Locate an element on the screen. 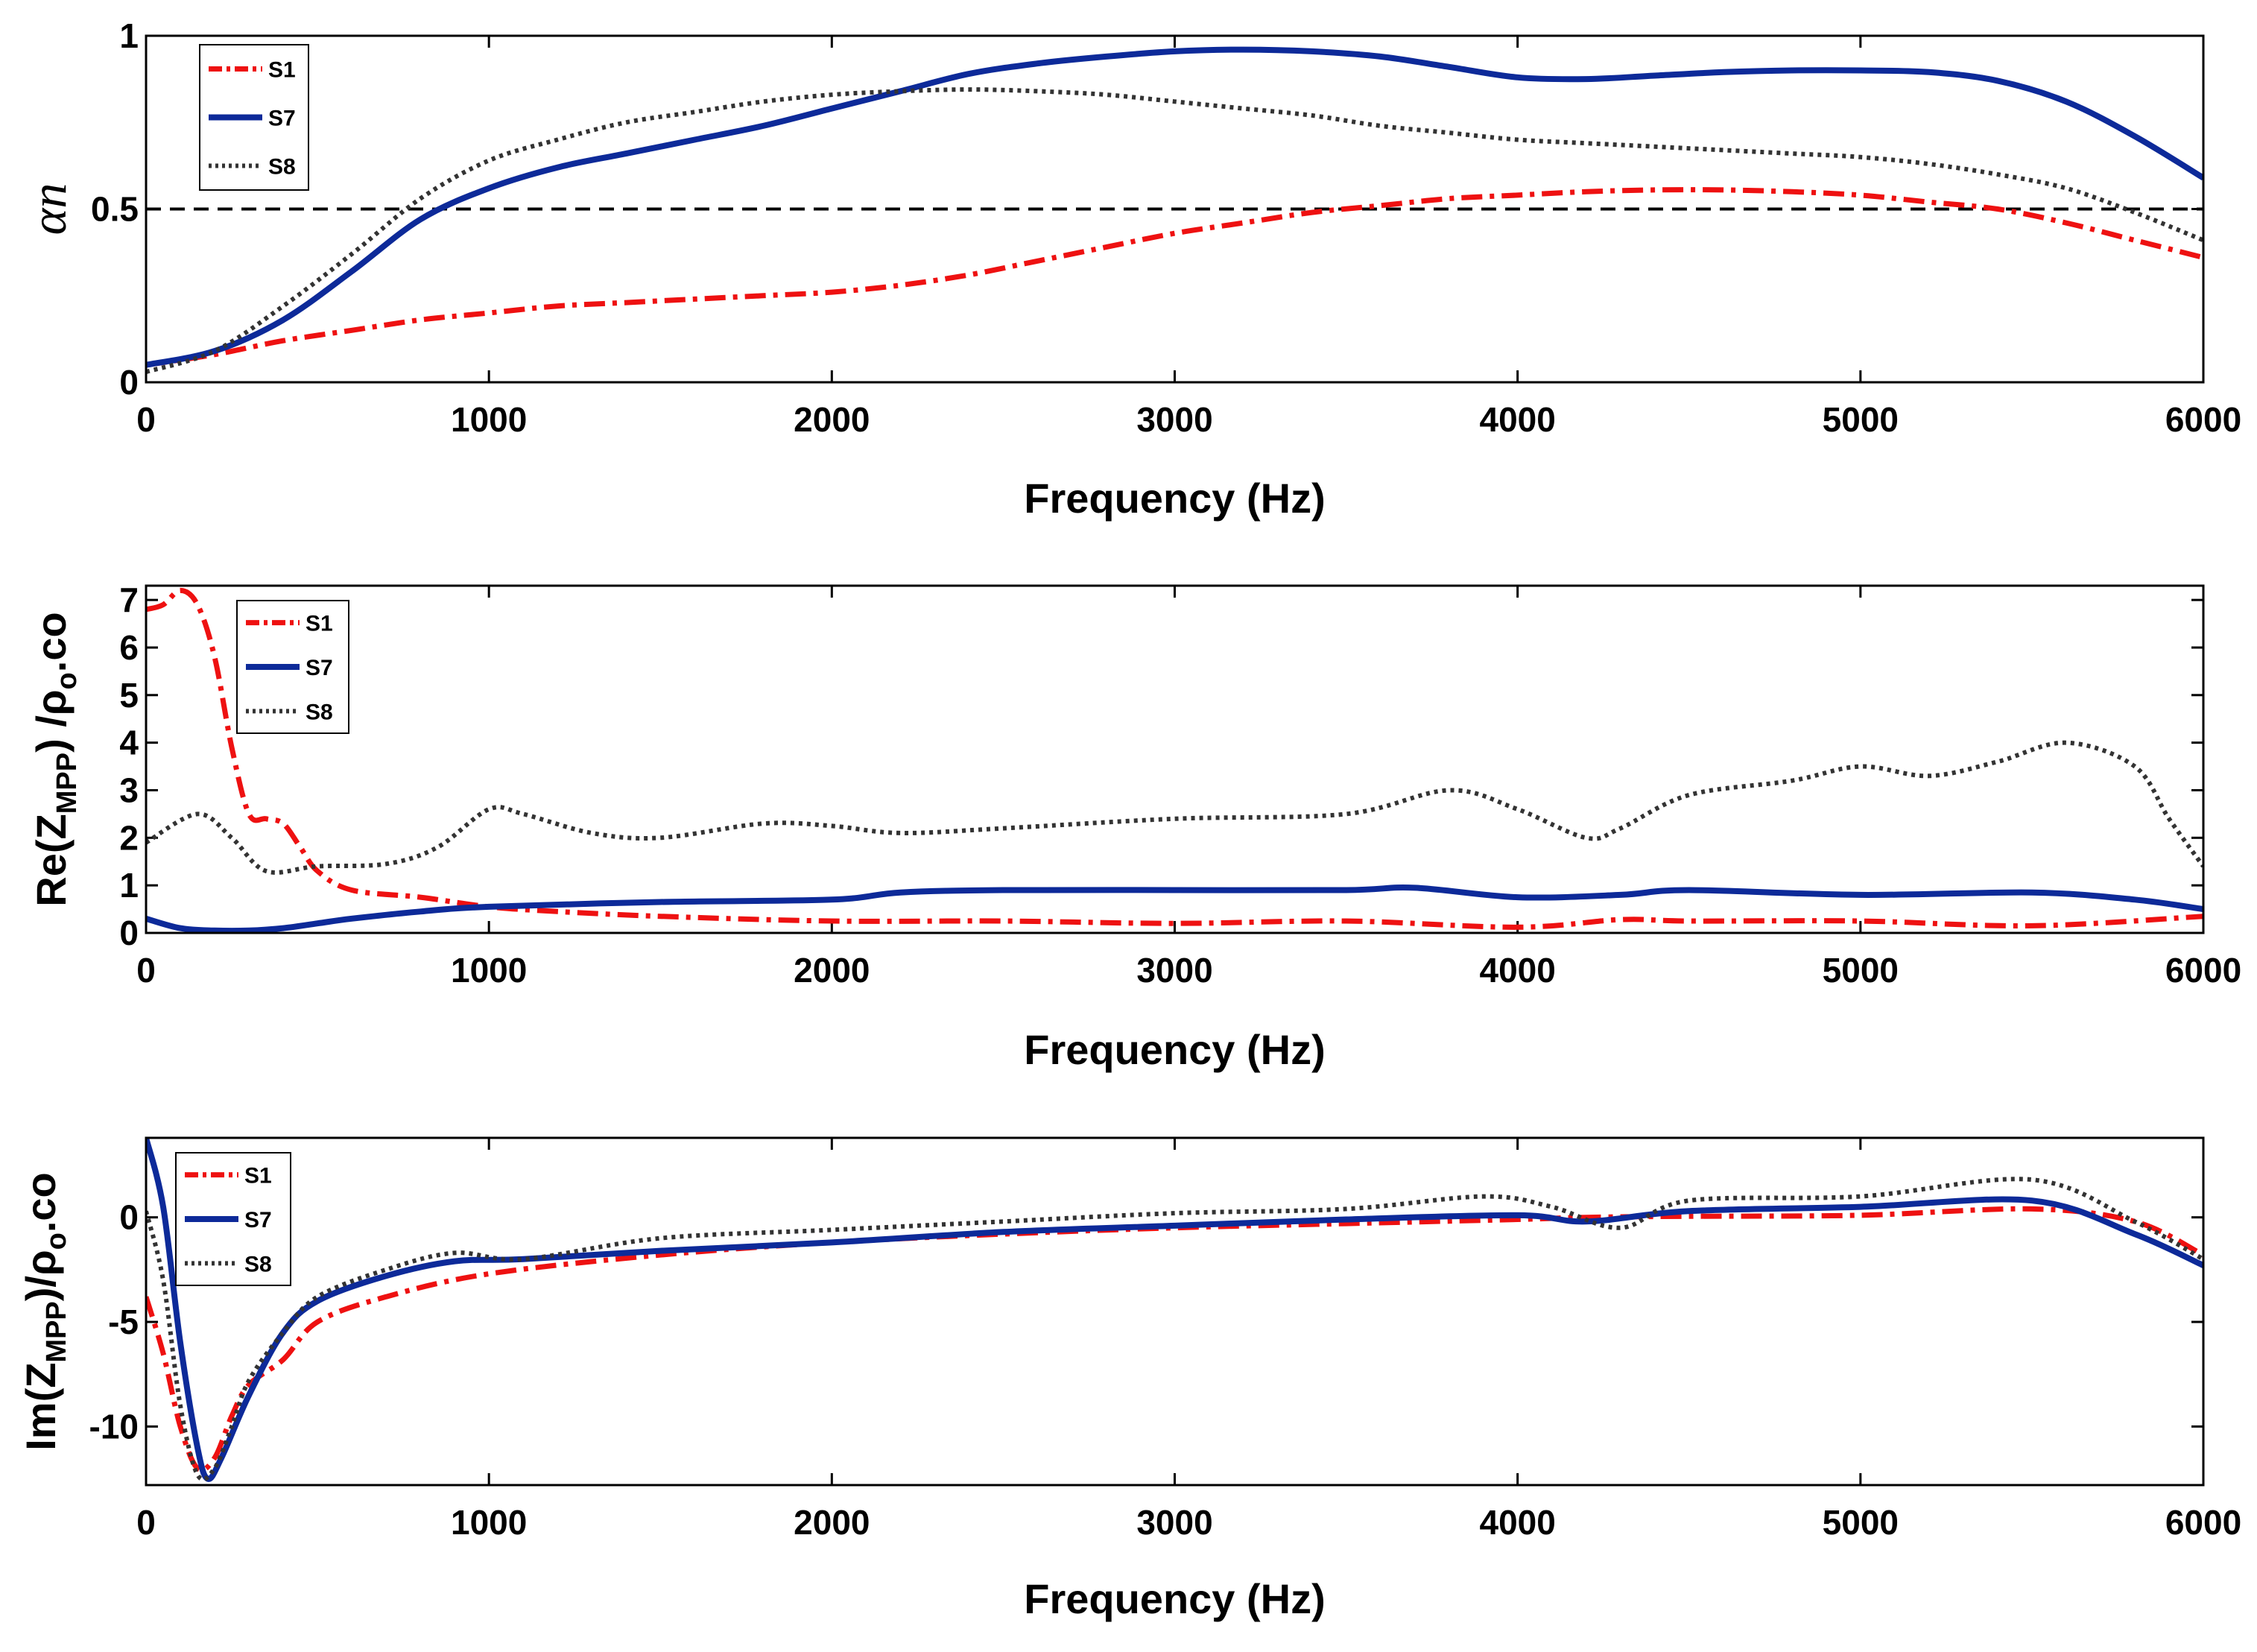 The height and width of the screenshot is (1652, 2257). y-tick-label: -5 is located at coordinates (123, 1322).